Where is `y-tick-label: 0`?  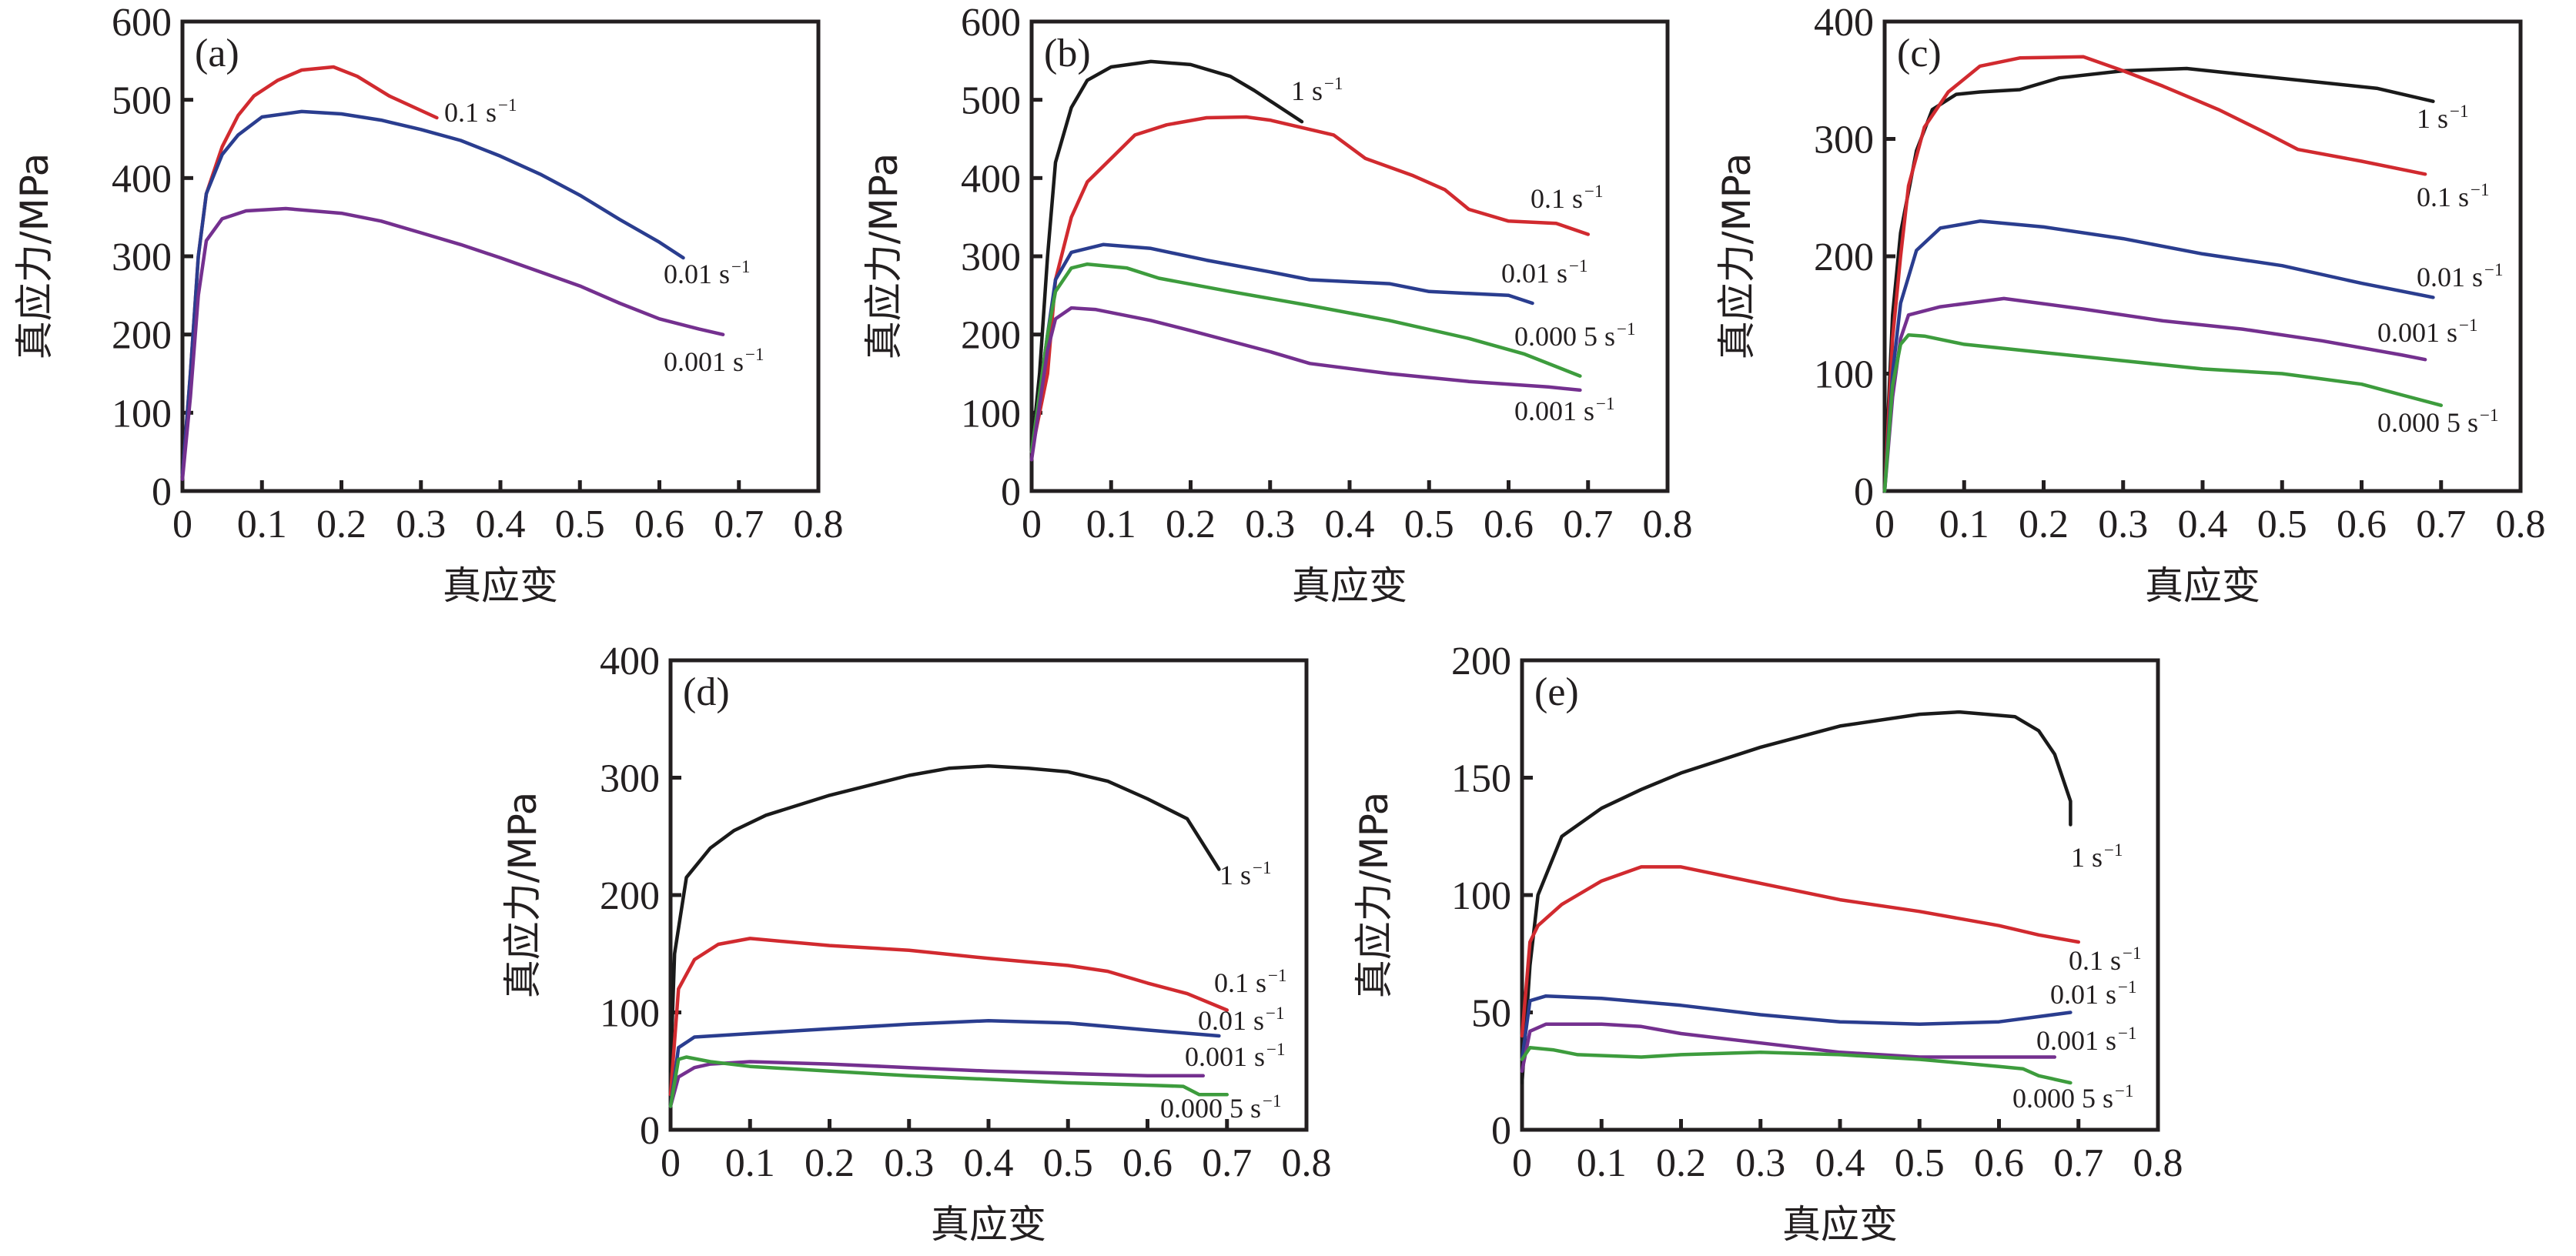 y-tick-label: 0 is located at coordinates (650, 1131).